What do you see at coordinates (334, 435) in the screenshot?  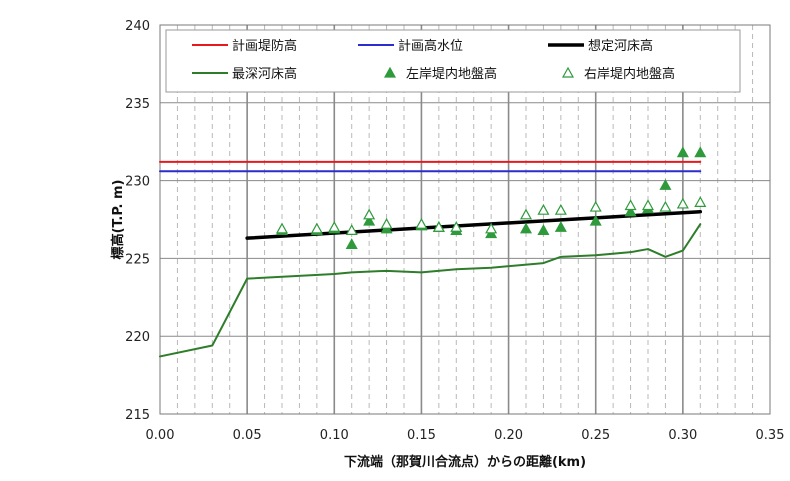 I see `x-tick-label: 0.10` at bounding box center [334, 435].